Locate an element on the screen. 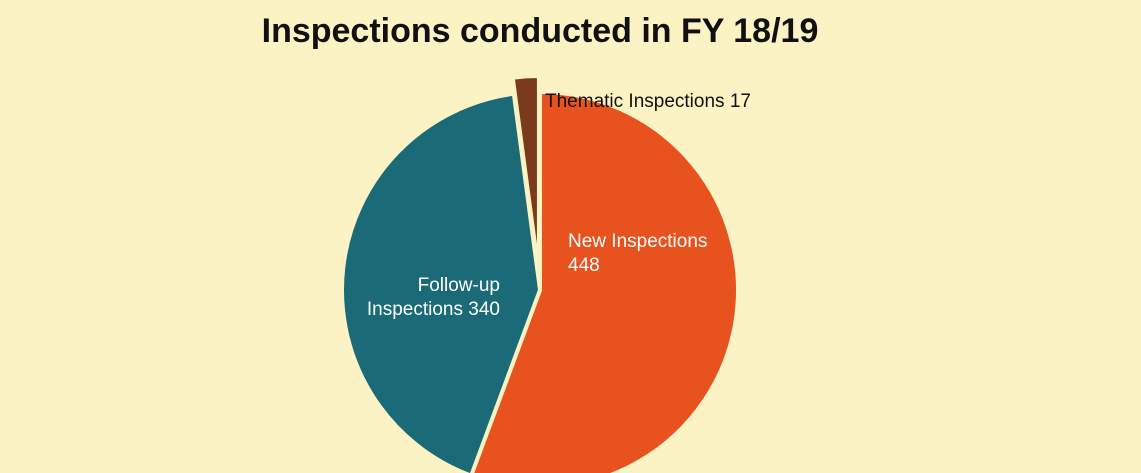 The height and width of the screenshot is (473, 1141). slice-name: Follow-up Inspections is located at coordinates (433, 297).